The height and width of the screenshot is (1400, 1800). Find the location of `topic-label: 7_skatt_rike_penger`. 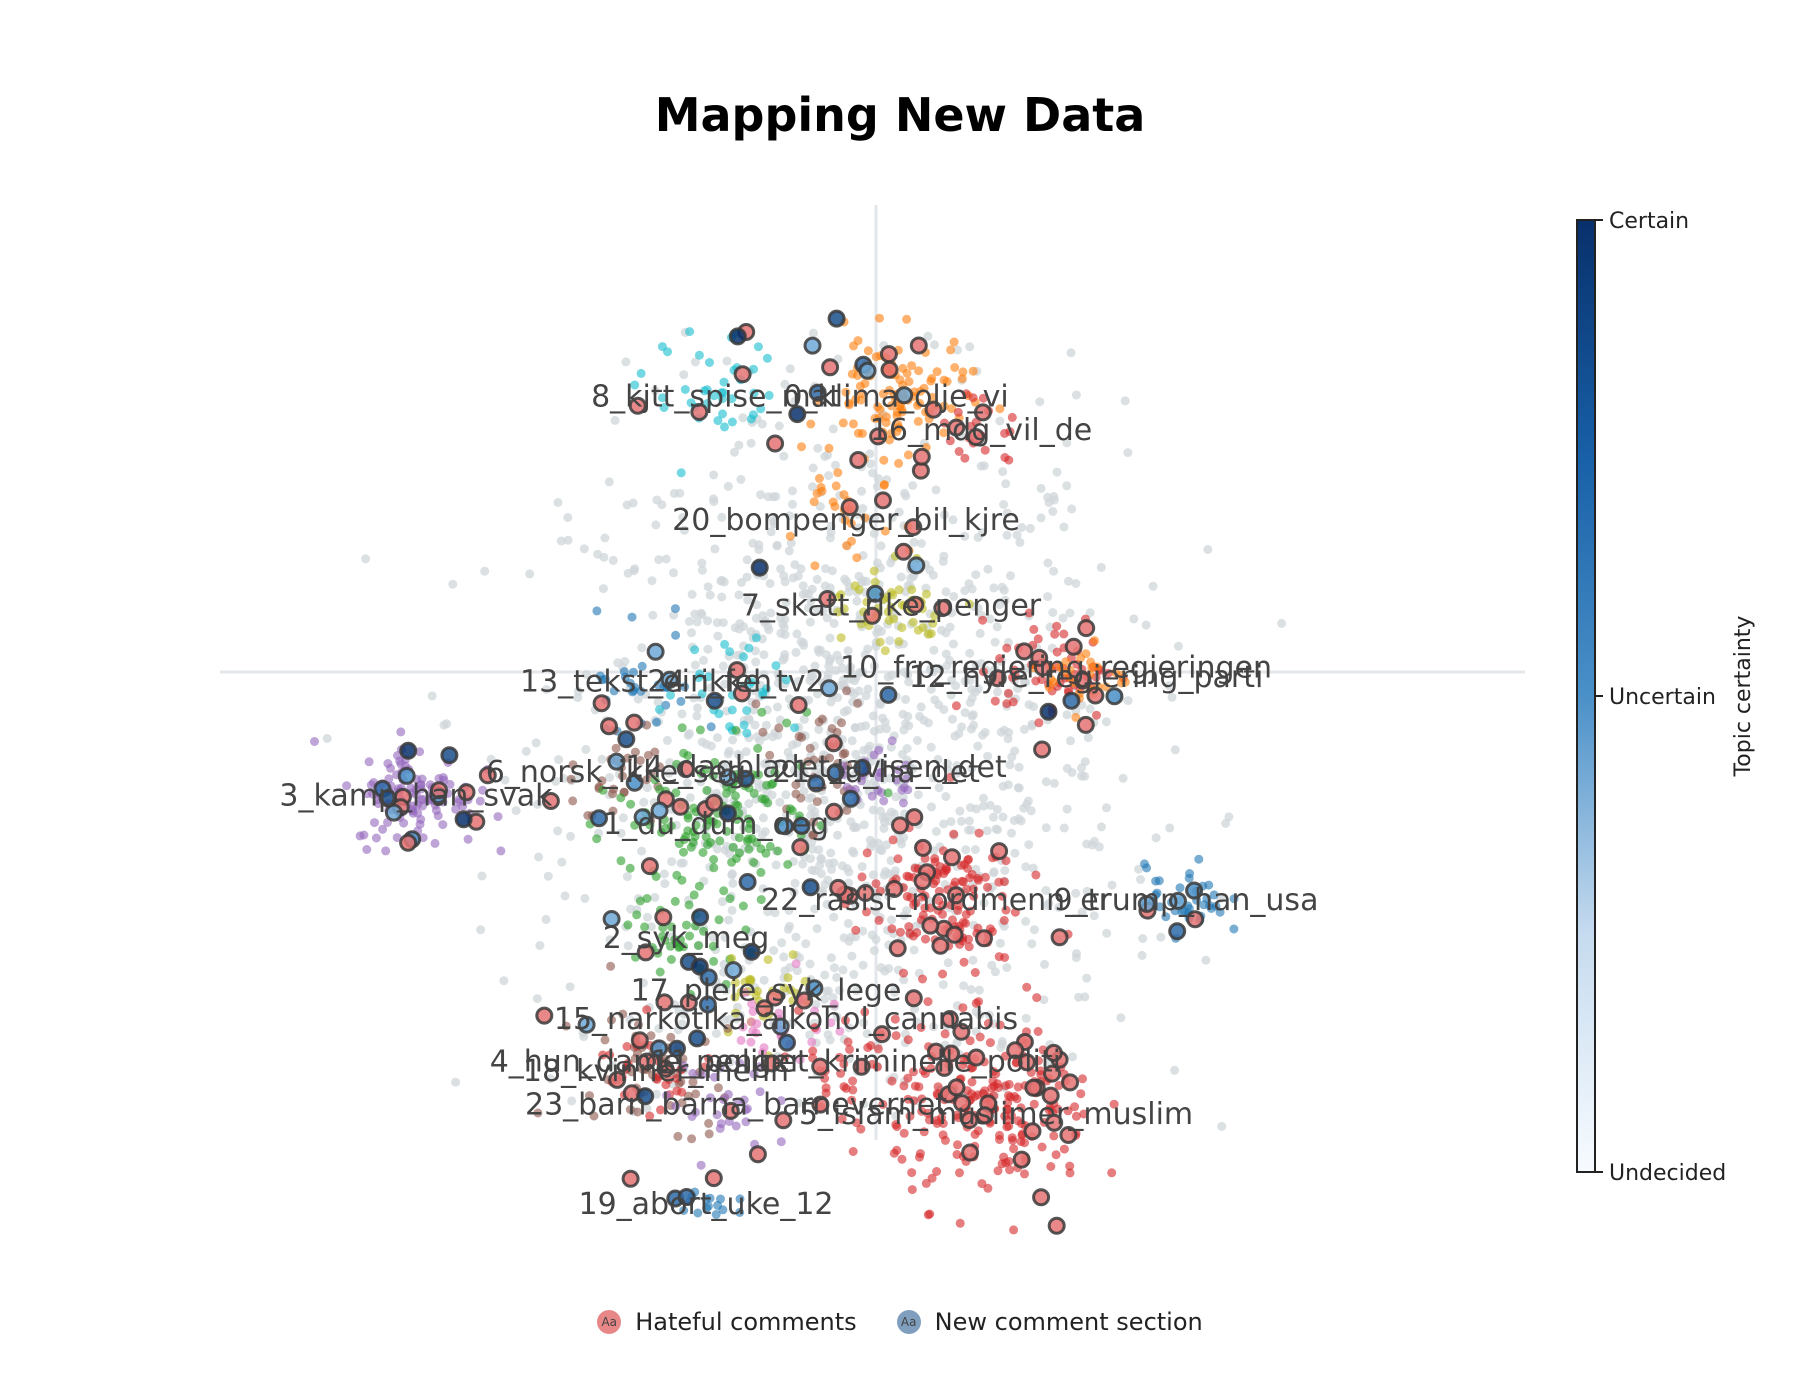

topic-label: 7_skatt_rike_penger is located at coordinates (891, 606).